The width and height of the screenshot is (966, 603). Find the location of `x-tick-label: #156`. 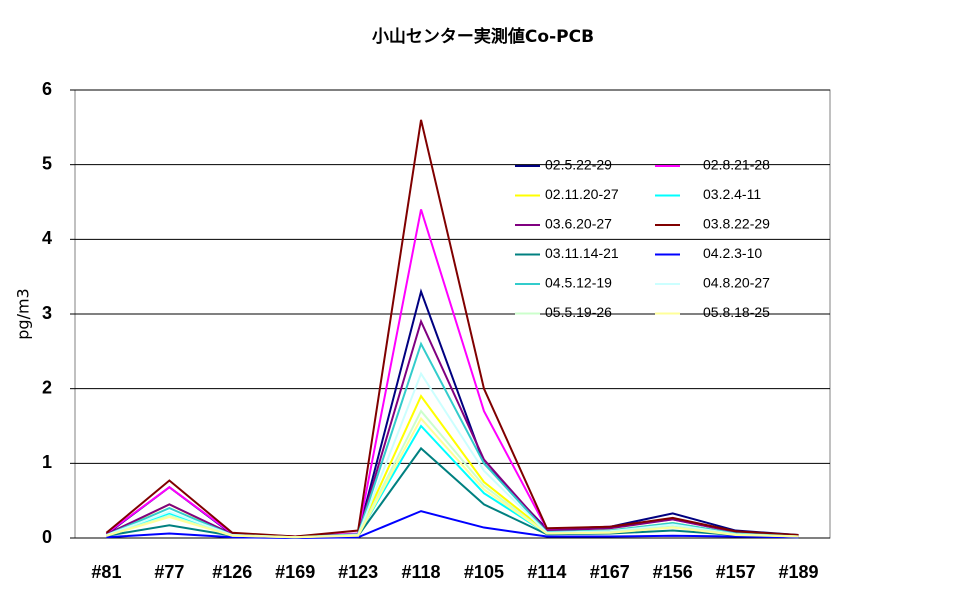

x-tick-label: #156 is located at coordinates (673, 572).